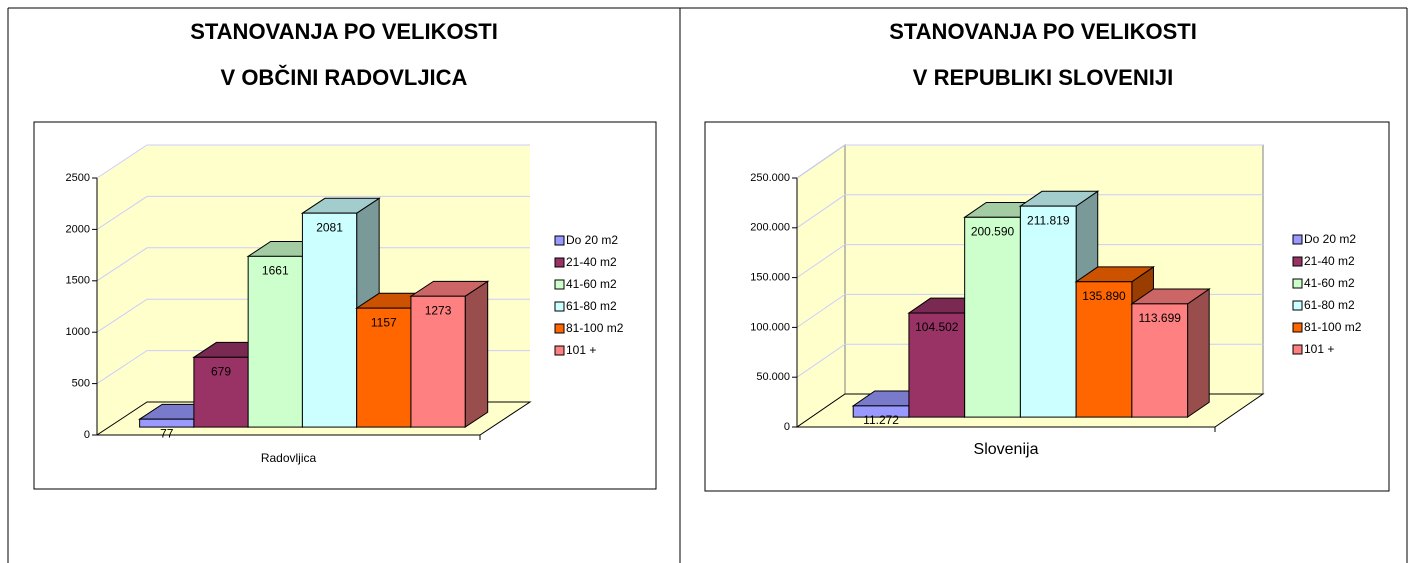 Image resolution: width=1414 pixels, height=563 pixels. What do you see at coordinates (329, 227) in the screenshot?
I see `data-label: 2081` at bounding box center [329, 227].